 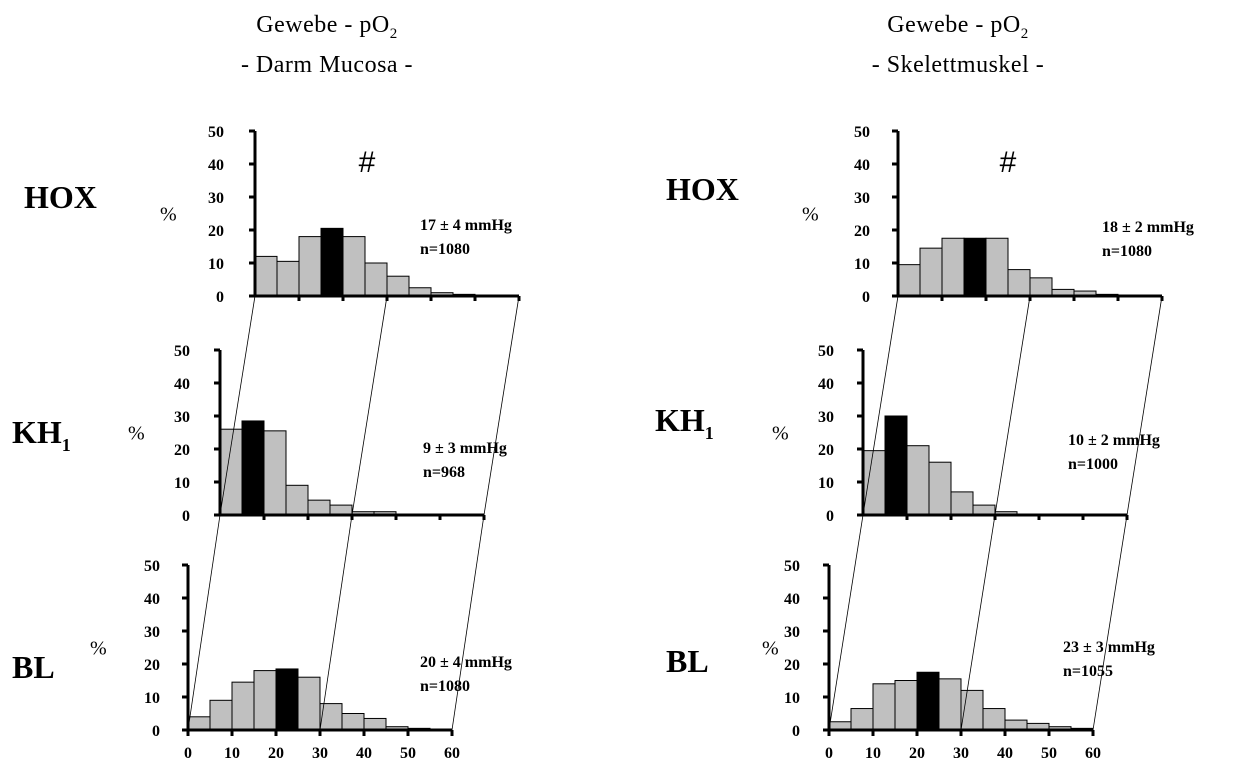 What do you see at coordinates (364, 753) in the screenshot?
I see `x-tick-label: 40` at bounding box center [364, 753].